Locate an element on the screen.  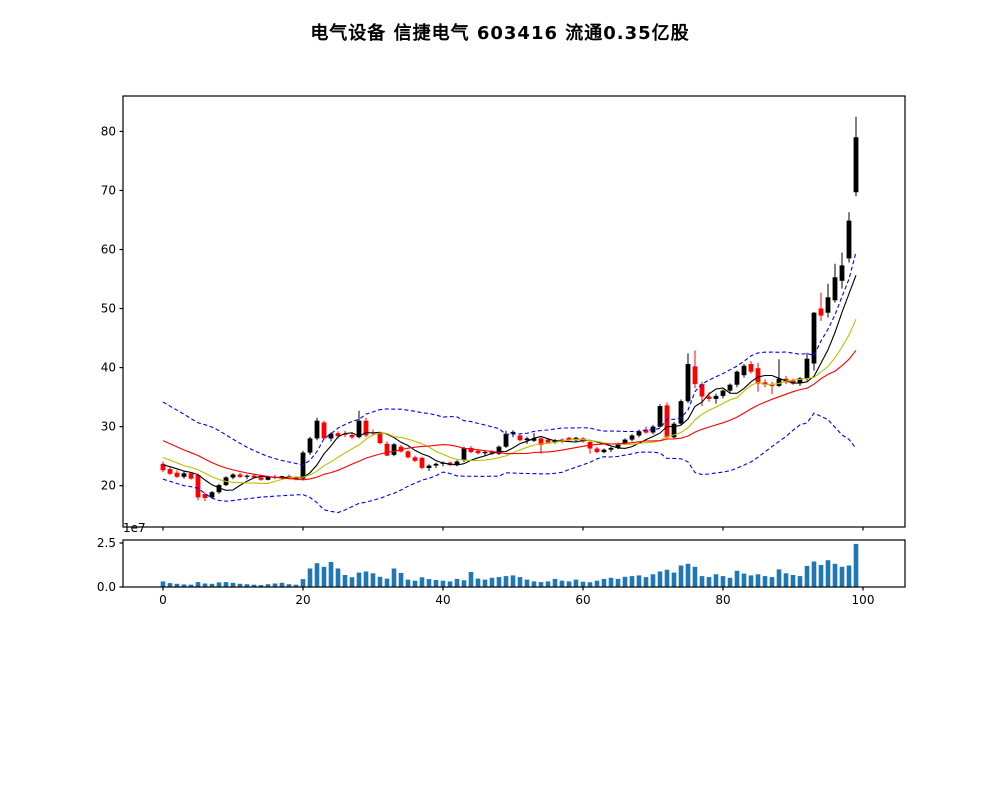
ma20-line is located at coordinates (509, 415).